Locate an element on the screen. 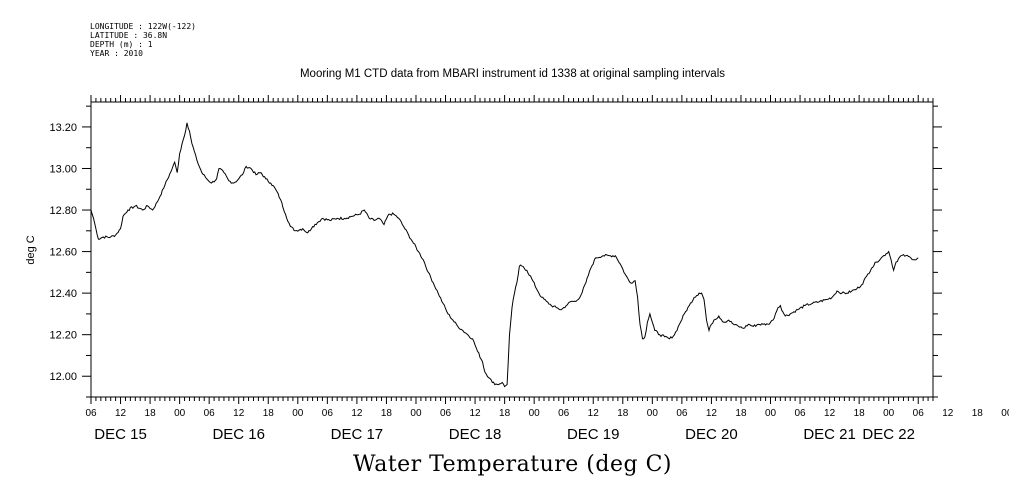  y-tick-label: 12.40 is located at coordinates (63, 294).